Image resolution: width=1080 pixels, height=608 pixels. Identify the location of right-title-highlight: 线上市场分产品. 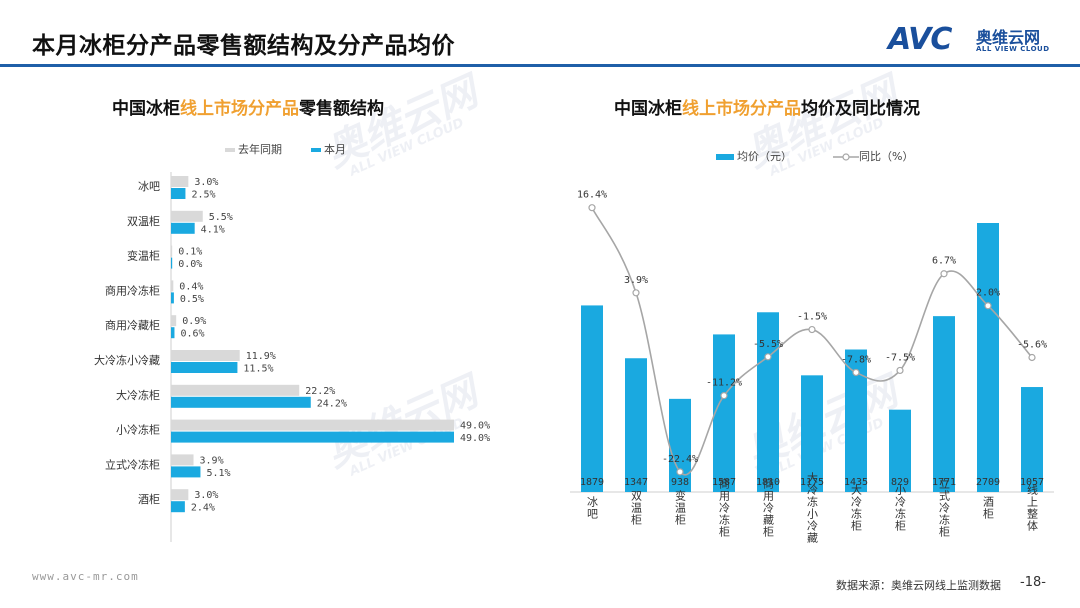
(741, 109).